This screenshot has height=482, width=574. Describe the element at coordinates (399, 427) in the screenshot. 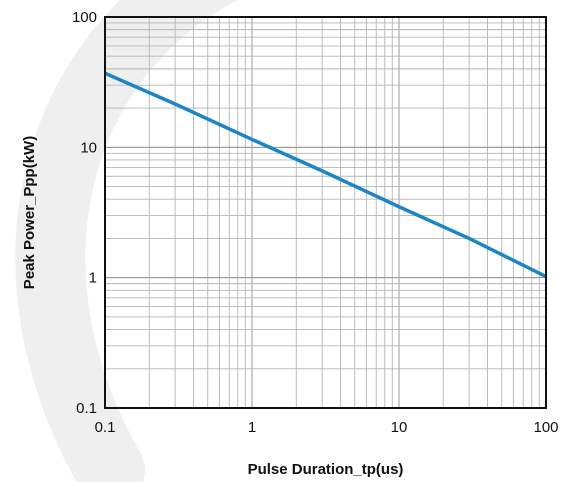

I see `x-tick-label: 10` at that location.